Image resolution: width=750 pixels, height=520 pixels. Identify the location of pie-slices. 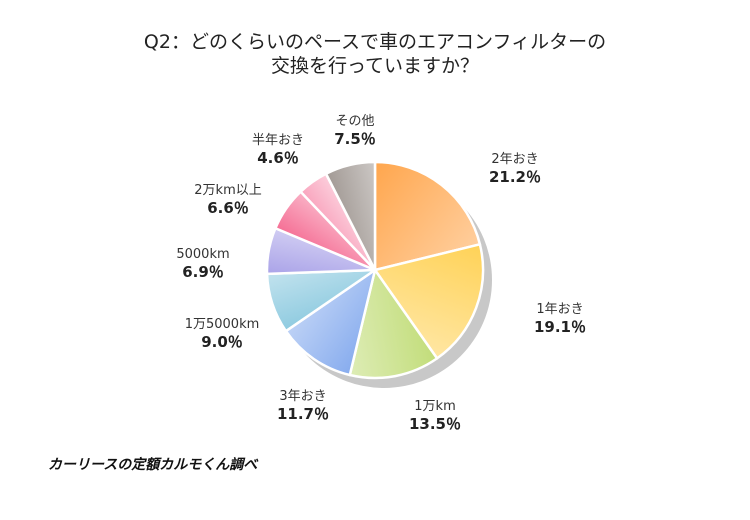
(375, 270).